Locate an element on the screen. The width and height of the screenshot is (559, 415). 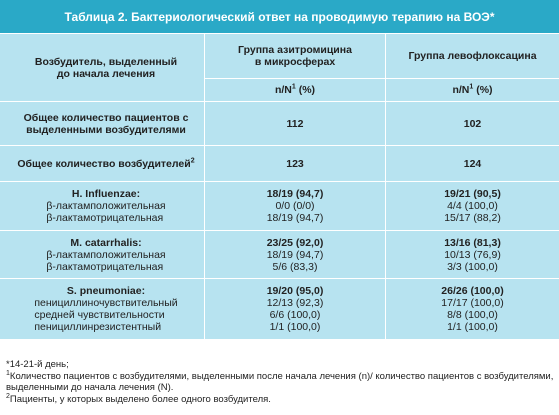
value-text: 112 is located at coordinates (295, 123).